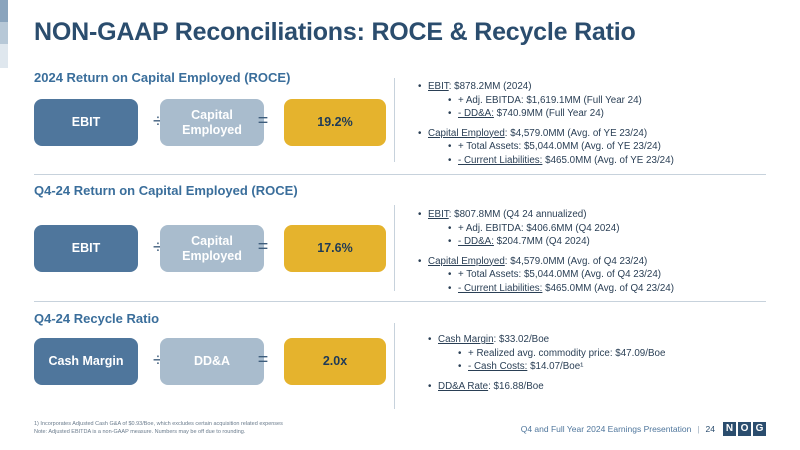 Image resolution: width=800 pixels, height=450 pixels. What do you see at coordinates (546, 387) in the screenshot?
I see `bullet-item: DD&A Rate: $16.88/Boe` at bounding box center [546, 387].